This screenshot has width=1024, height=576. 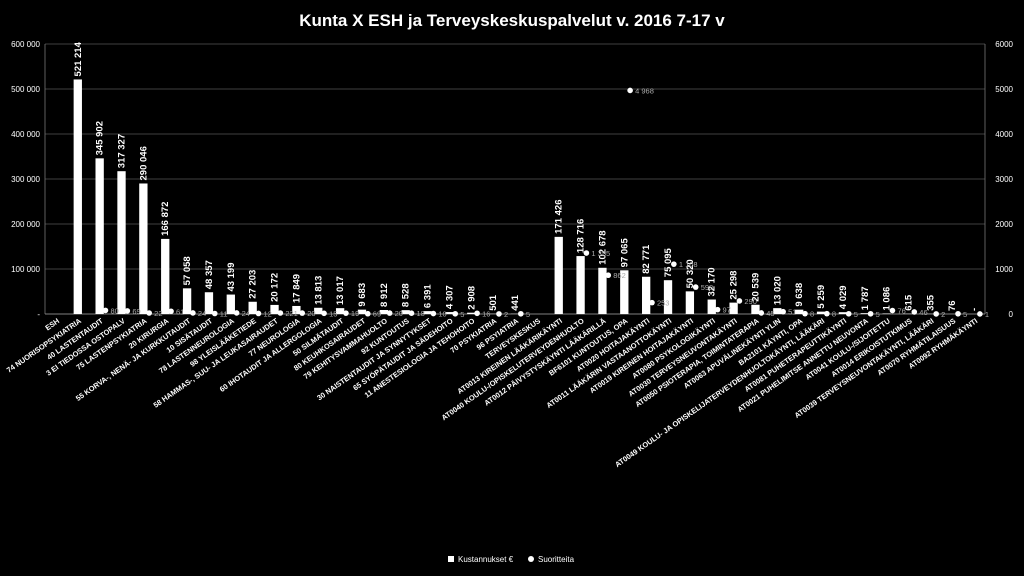 What do you see at coordinates (340, 290) in the screenshot?
I see `bar-value-label: 13 017` at bounding box center [340, 290].